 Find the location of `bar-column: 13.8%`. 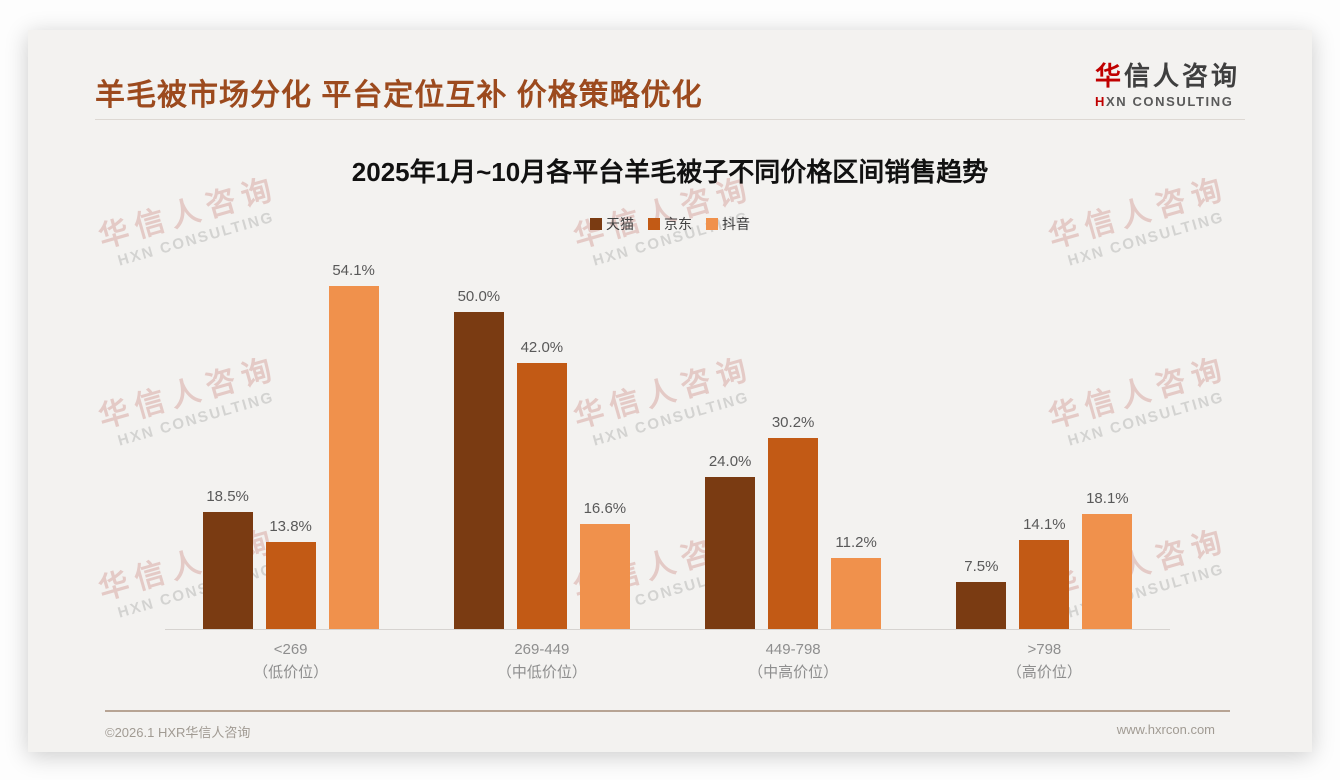

bar-column: 13.8% is located at coordinates (290, 573).